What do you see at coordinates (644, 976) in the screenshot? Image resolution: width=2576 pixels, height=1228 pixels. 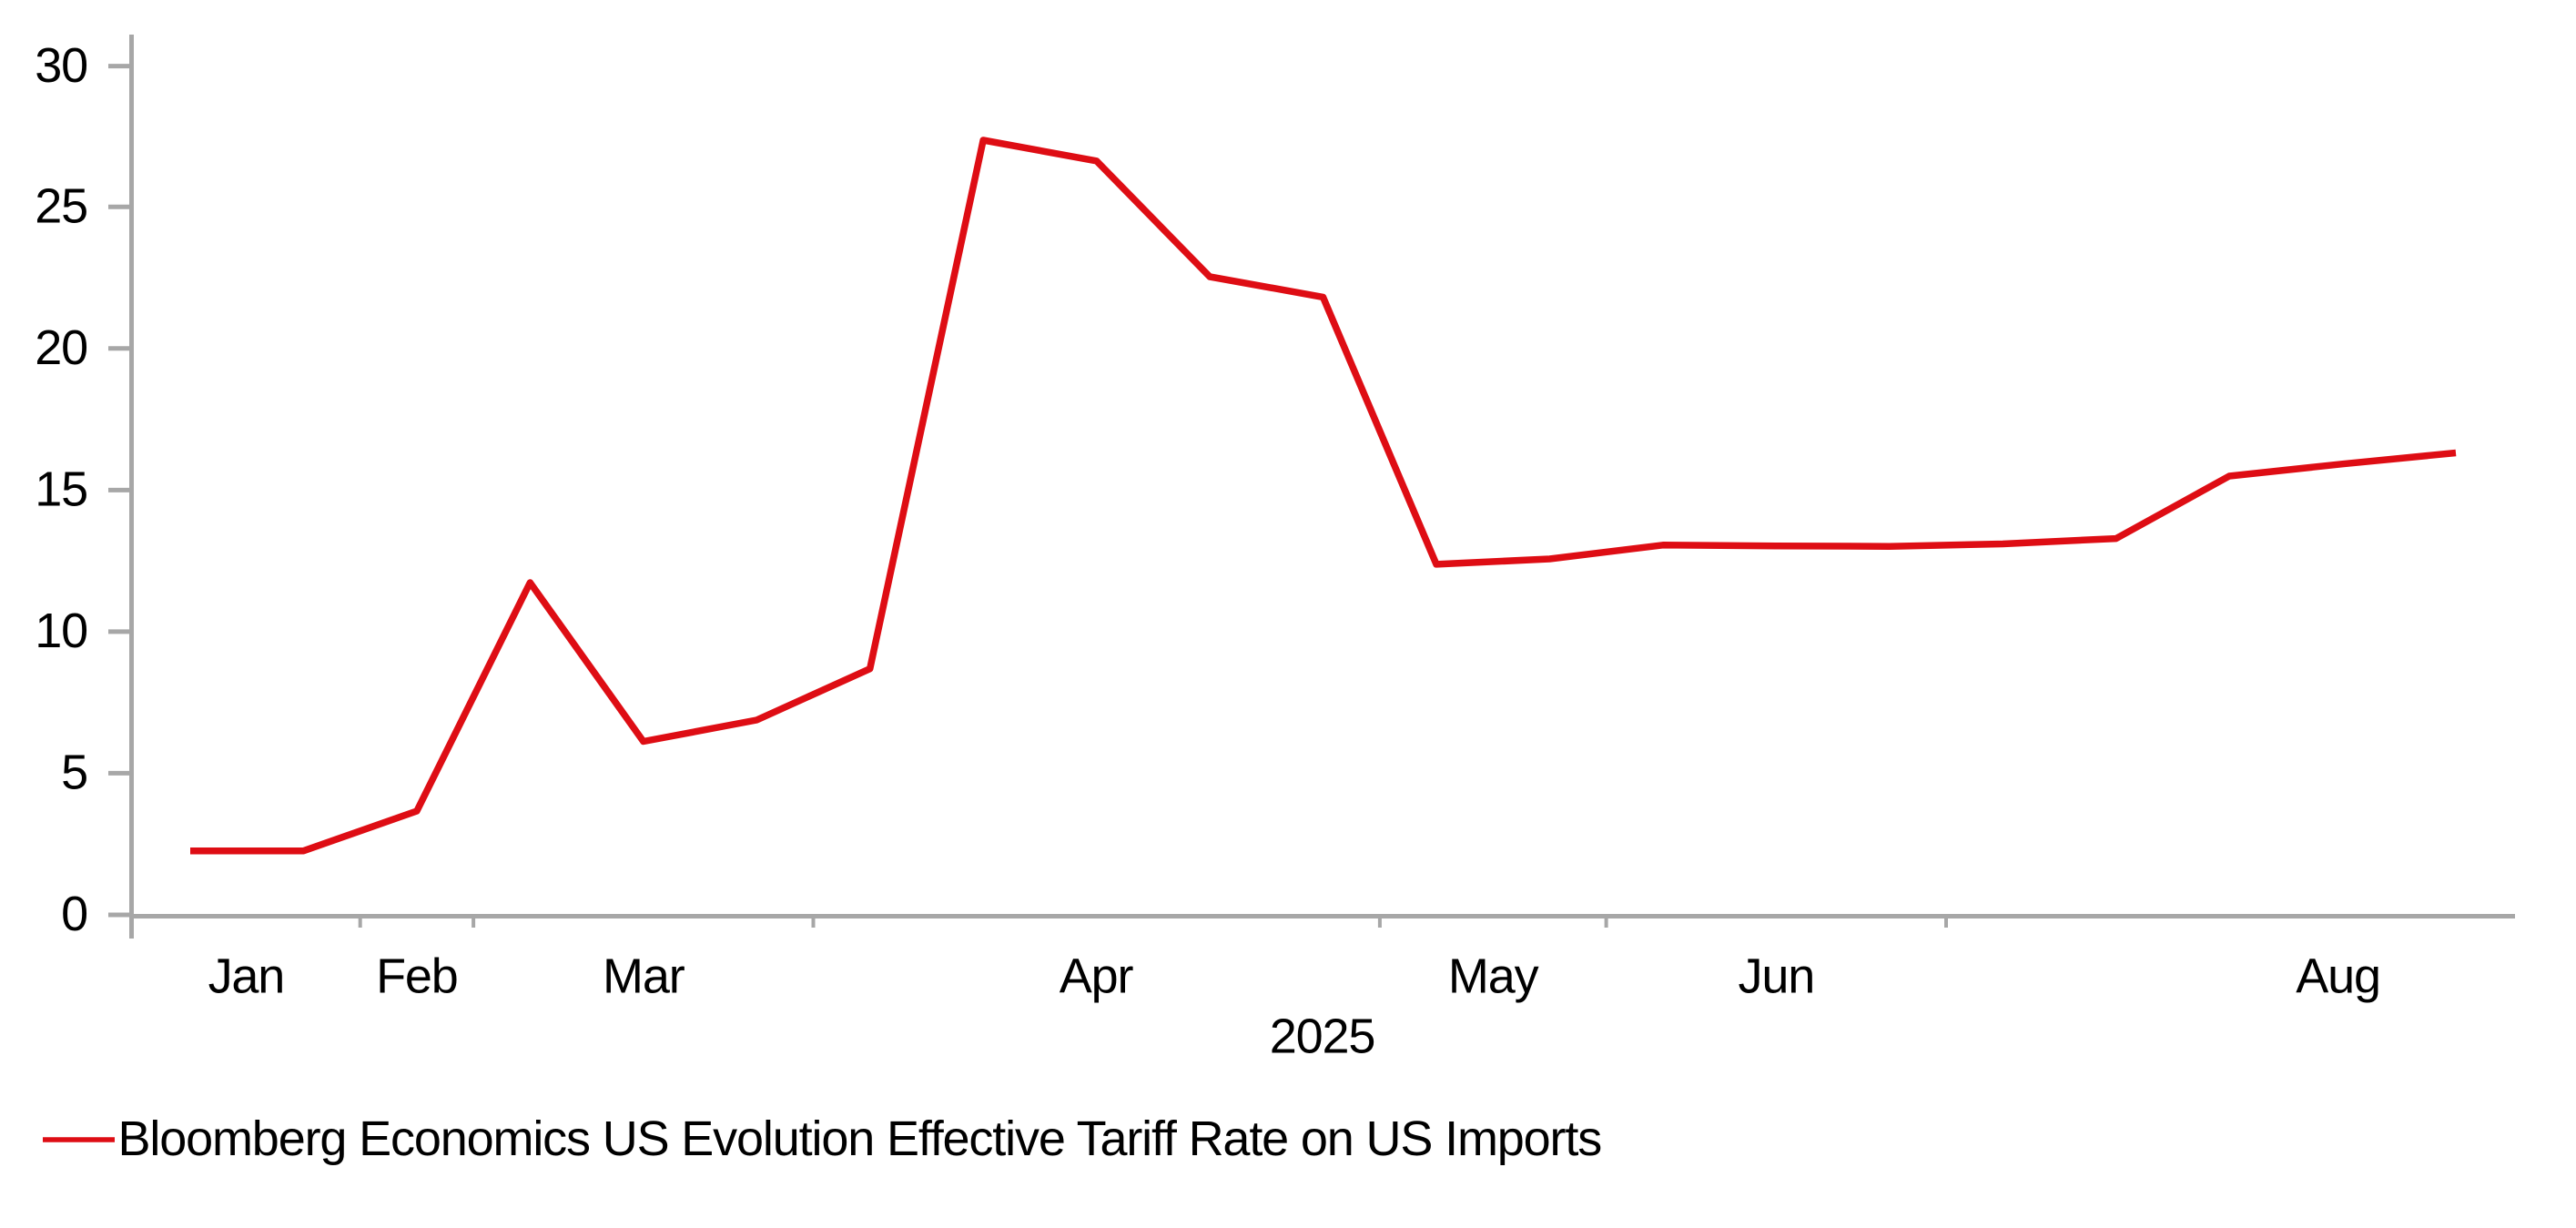 I see `svg-text: Mar` at bounding box center [644, 976].